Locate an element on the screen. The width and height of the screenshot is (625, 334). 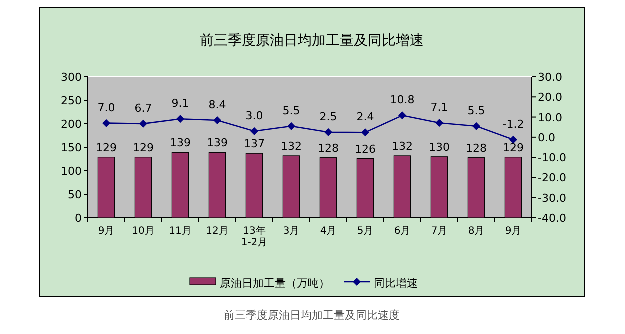
data-label: 2.4 is located at coordinates (365, 117).